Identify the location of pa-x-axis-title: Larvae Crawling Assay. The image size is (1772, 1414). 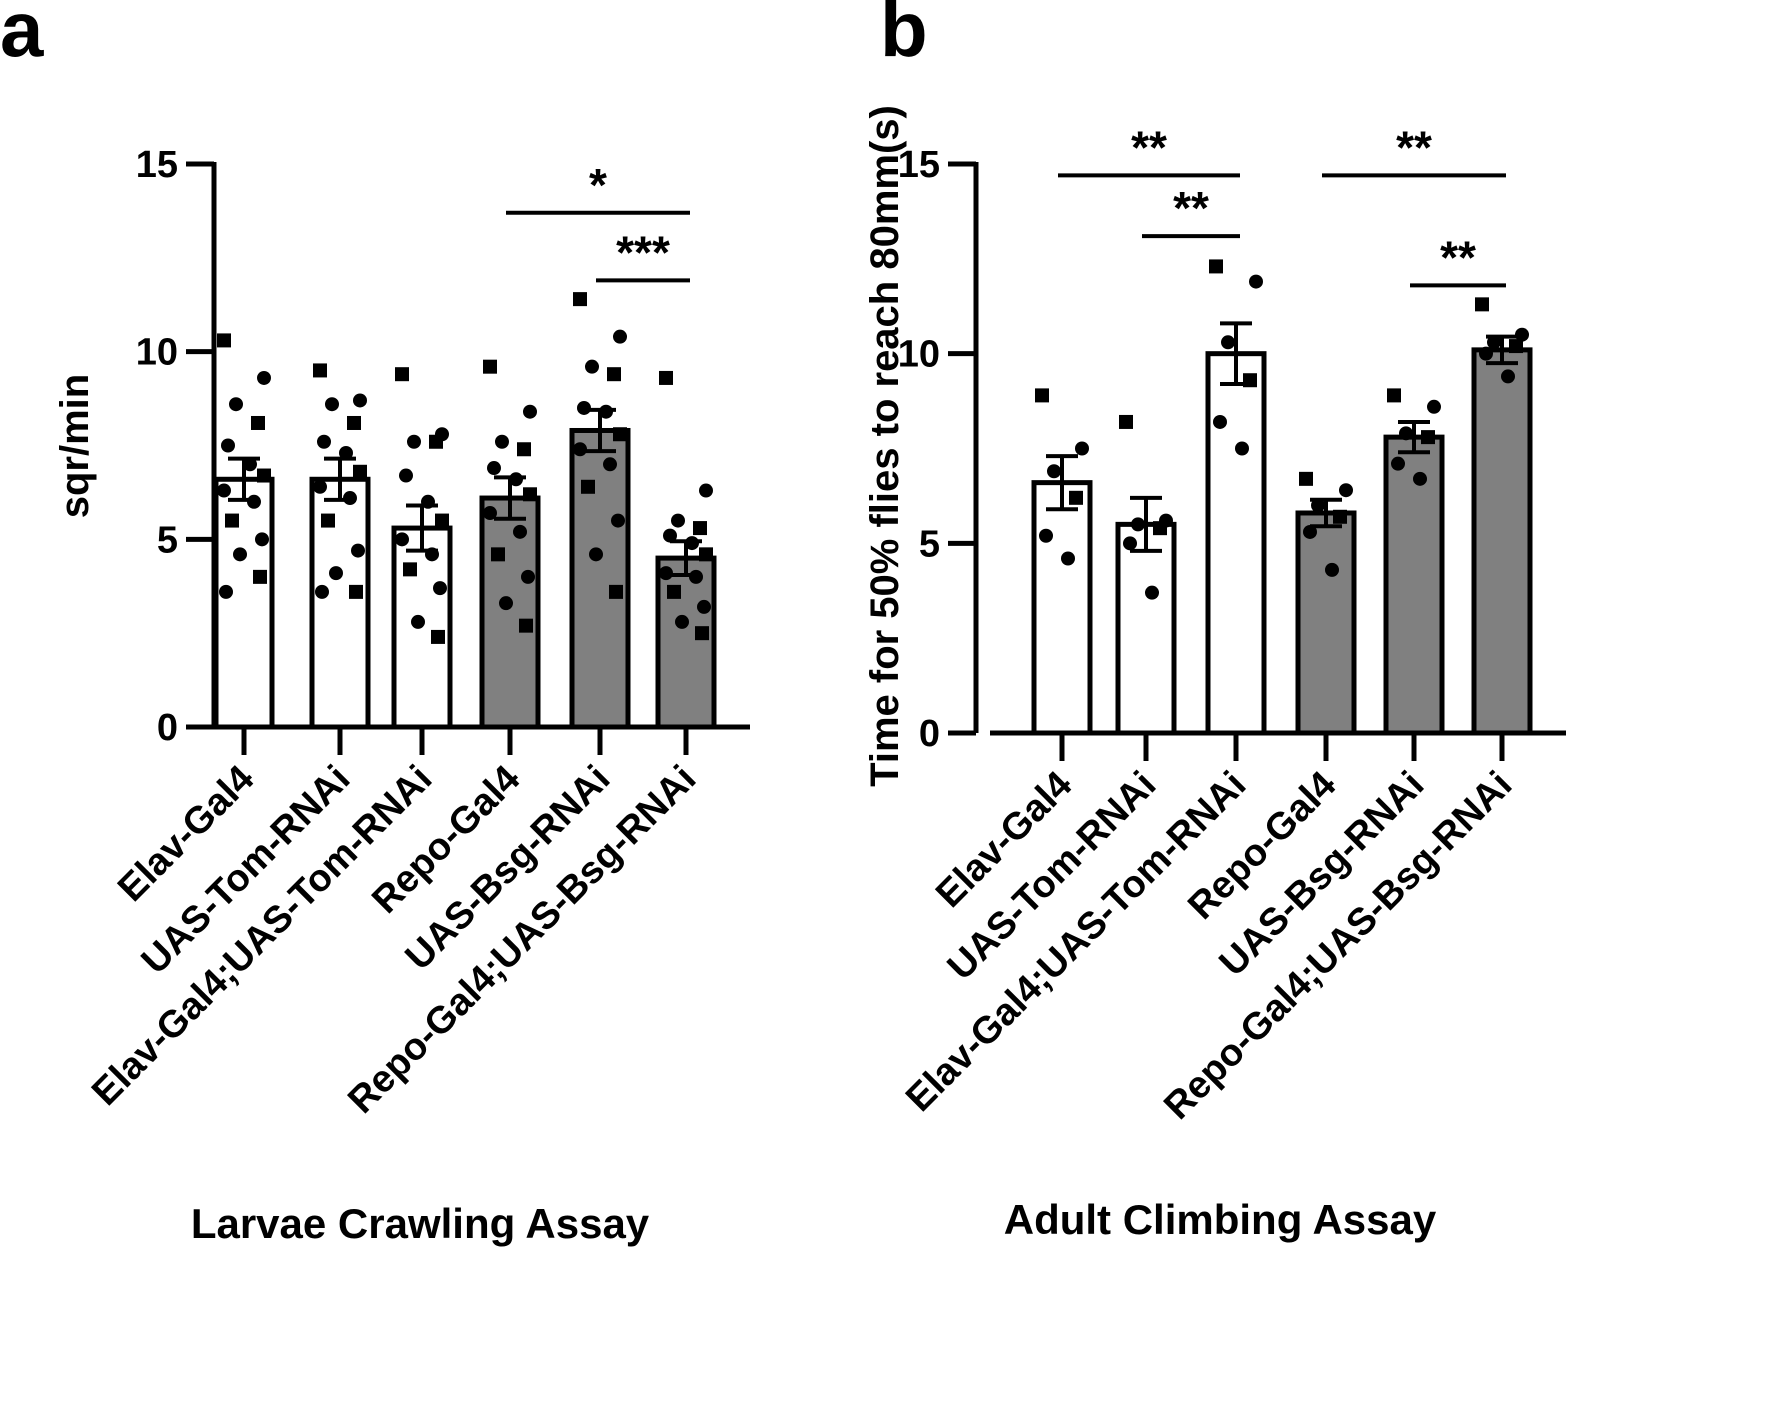
(420, 1223).